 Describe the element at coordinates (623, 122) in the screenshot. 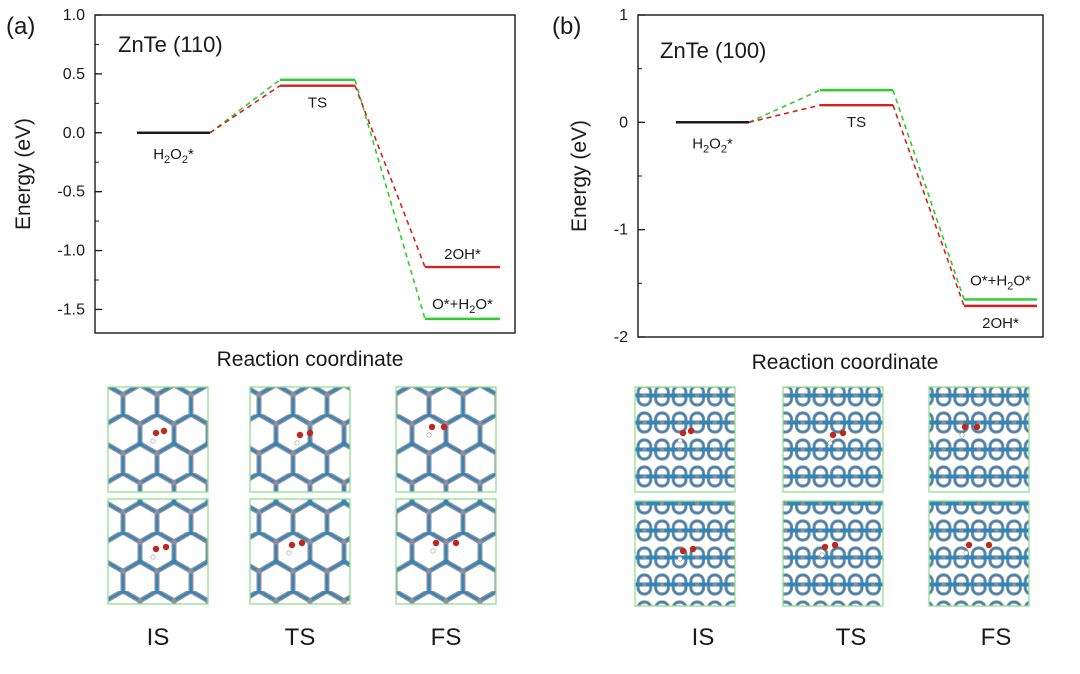

I see `y-tick-label: 0` at that location.